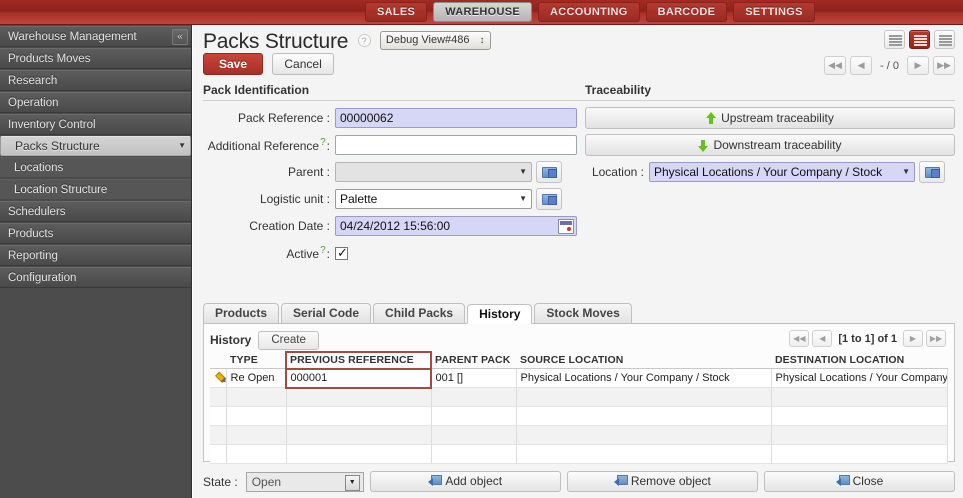  I want to click on close-button: Close, so click(859, 481).